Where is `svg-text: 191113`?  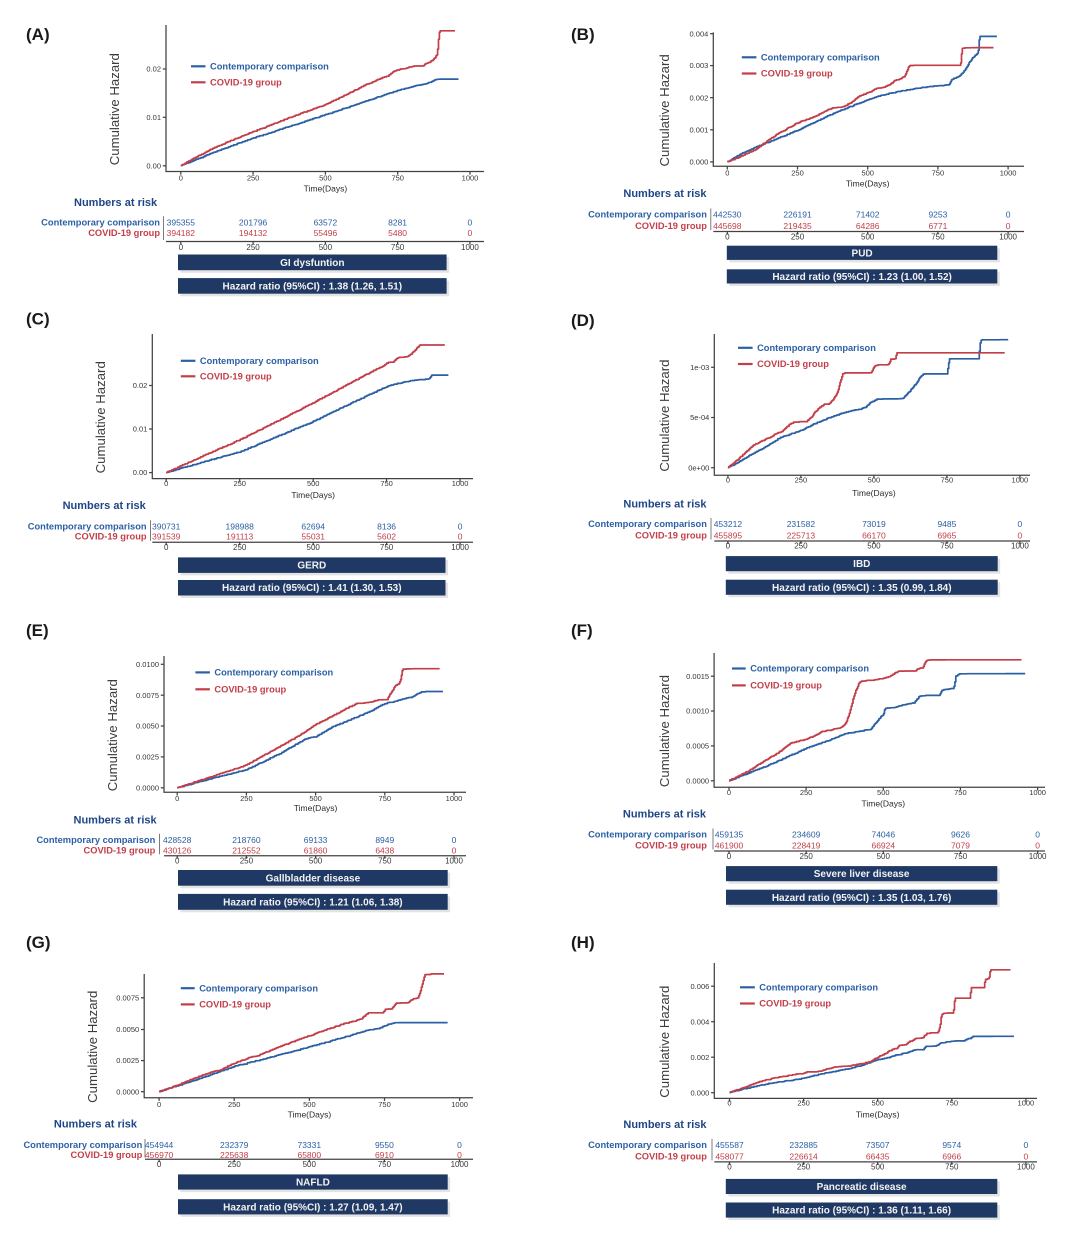
svg-text: 191113 is located at coordinates (239, 537).